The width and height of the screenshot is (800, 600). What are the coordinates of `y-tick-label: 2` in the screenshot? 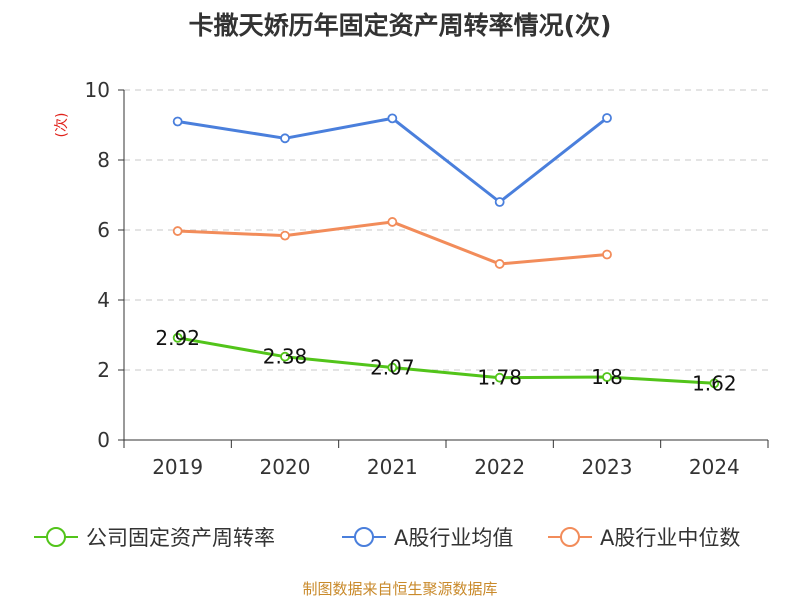 It's located at (103, 370).